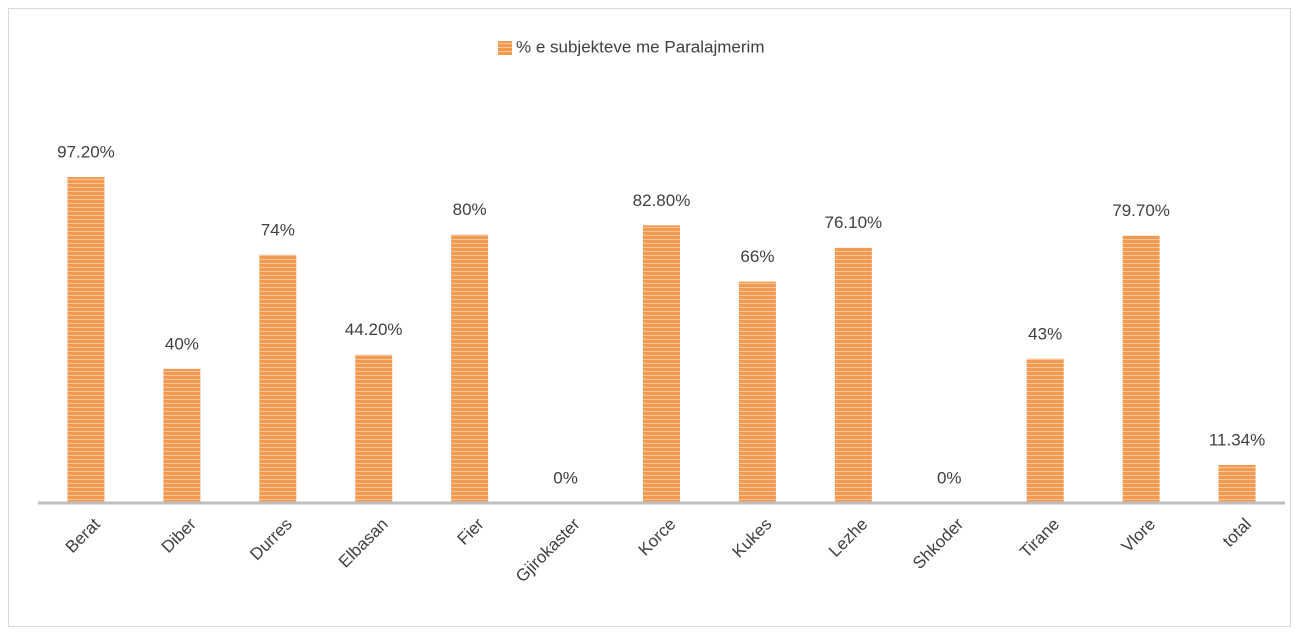 The height and width of the screenshot is (640, 1299). What do you see at coordinates (1237, 439) in the screenshot?
I see `data-label: 11.34%` at bounding box center [1237, 439].